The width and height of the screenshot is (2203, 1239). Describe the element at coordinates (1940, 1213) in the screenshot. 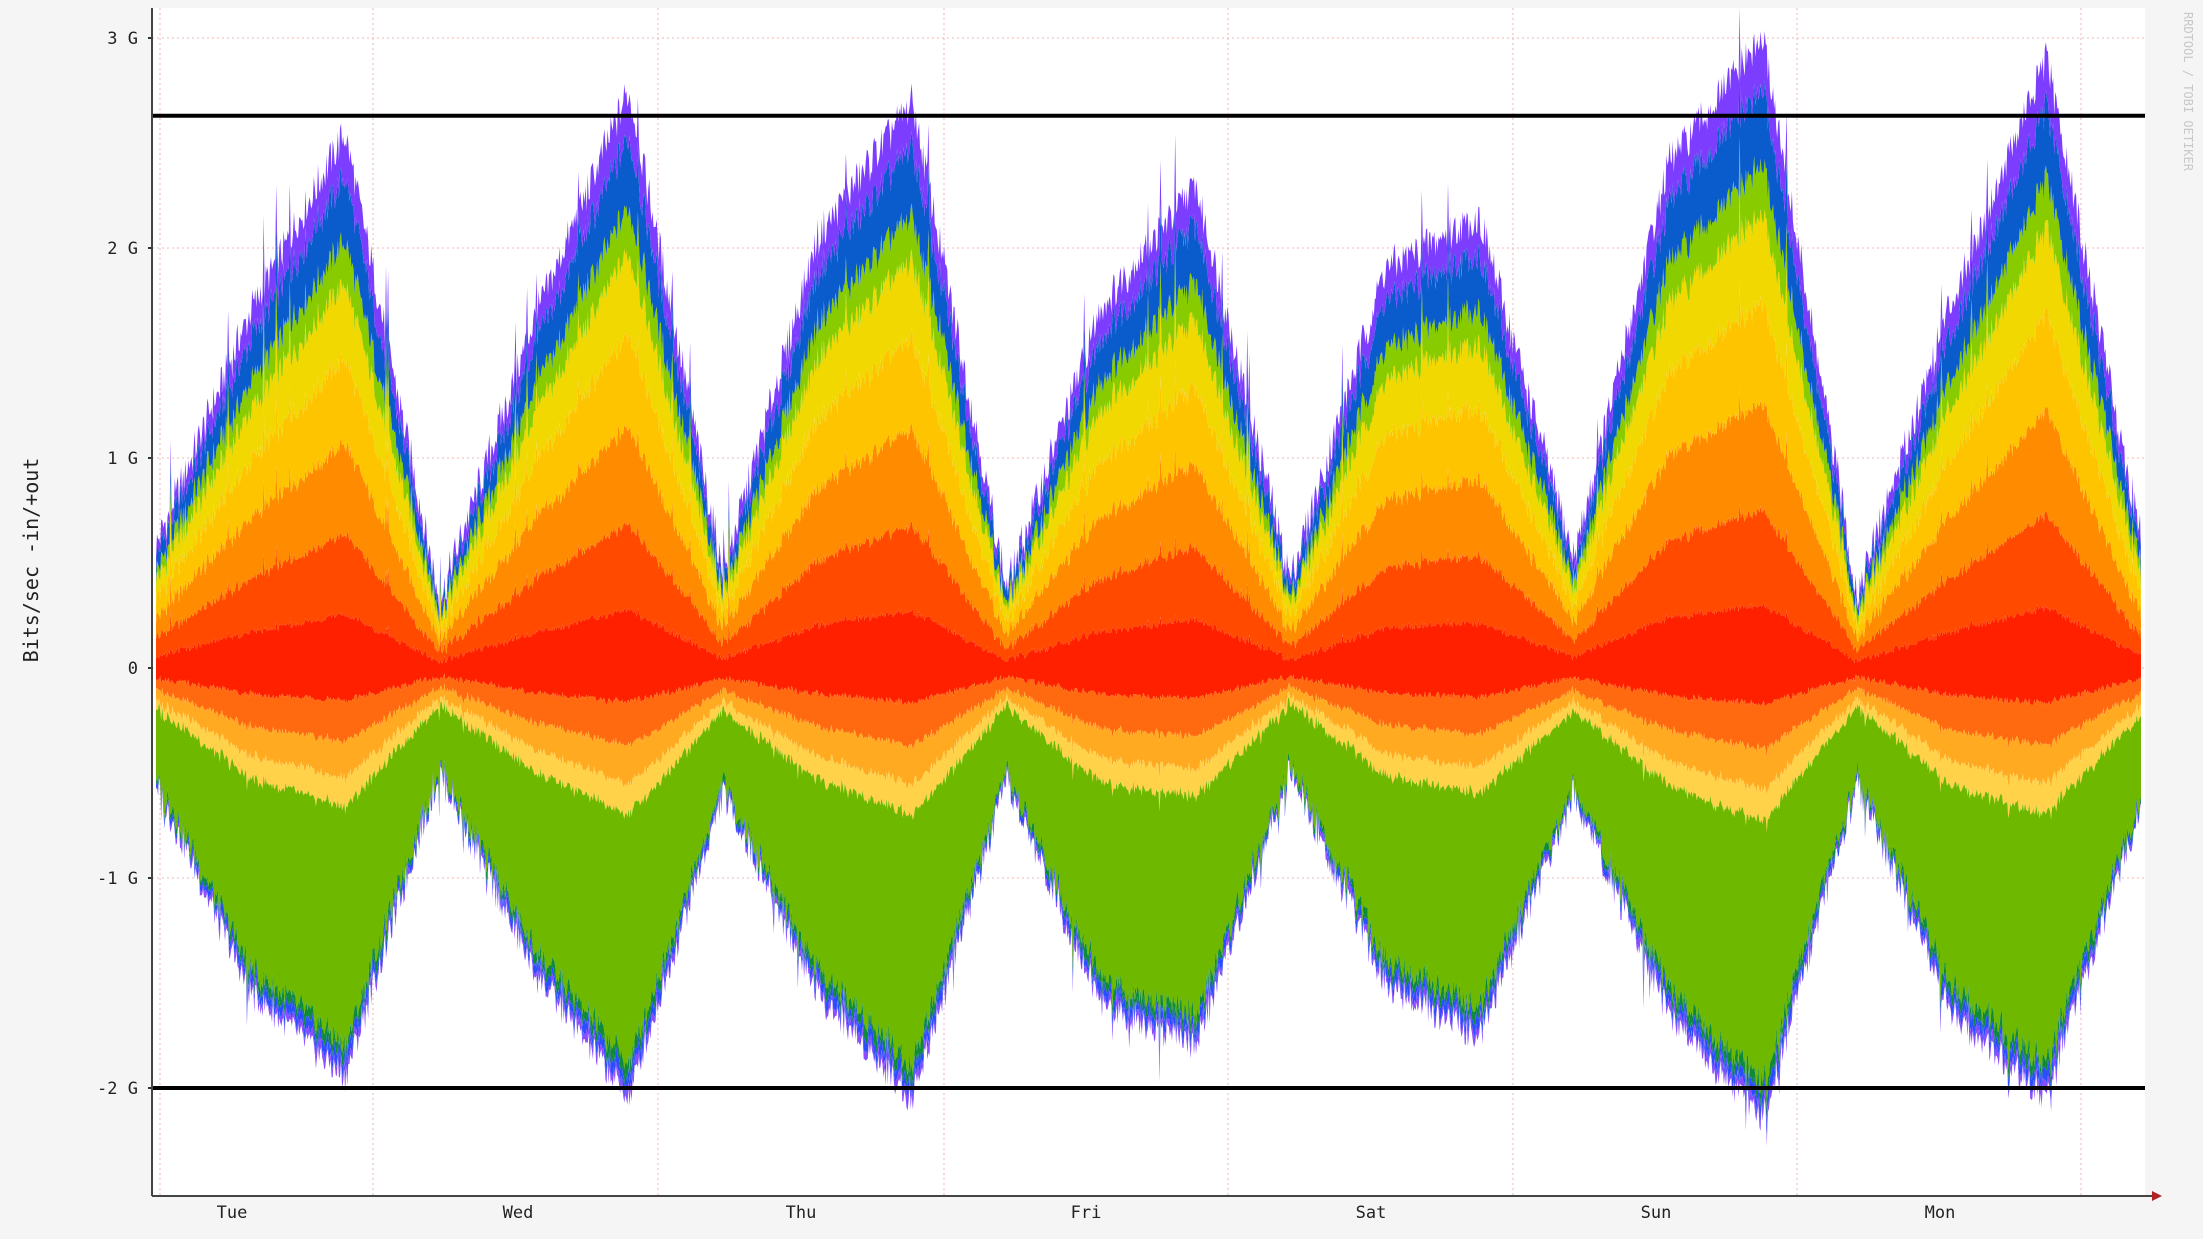

I see `x-tick-label: Mon` at that location.